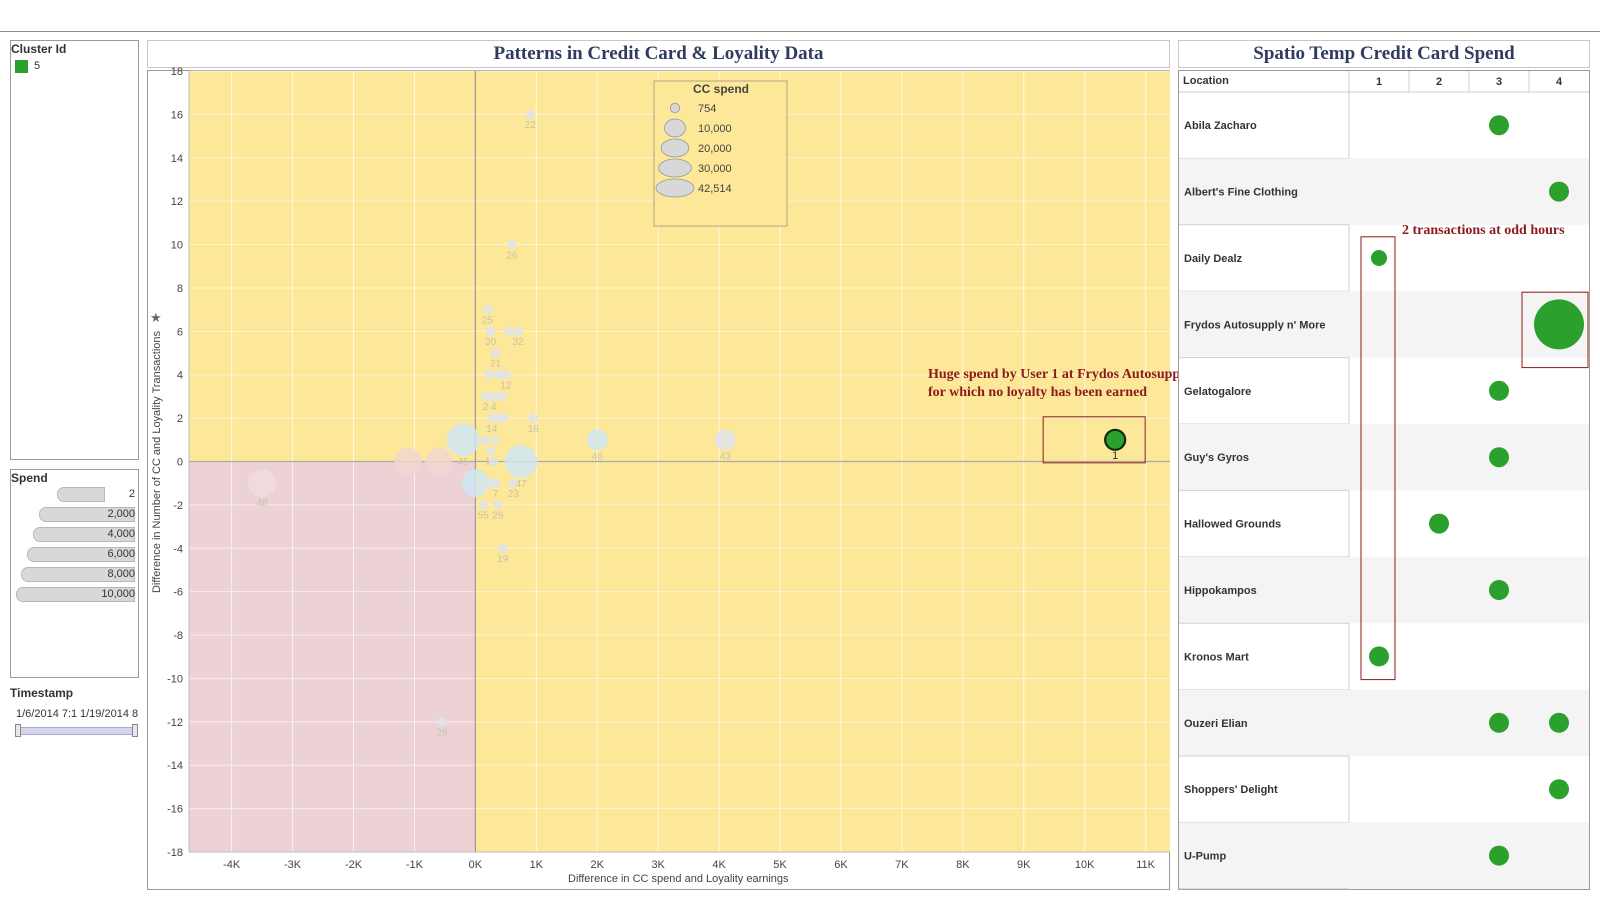 Image resolution: width=1600 pixels, height=898 pixels. Describe the element at coordinates (74, 250) in the screenshot. I see `cluster-filter-panel: Cluster Id 5` at that location.